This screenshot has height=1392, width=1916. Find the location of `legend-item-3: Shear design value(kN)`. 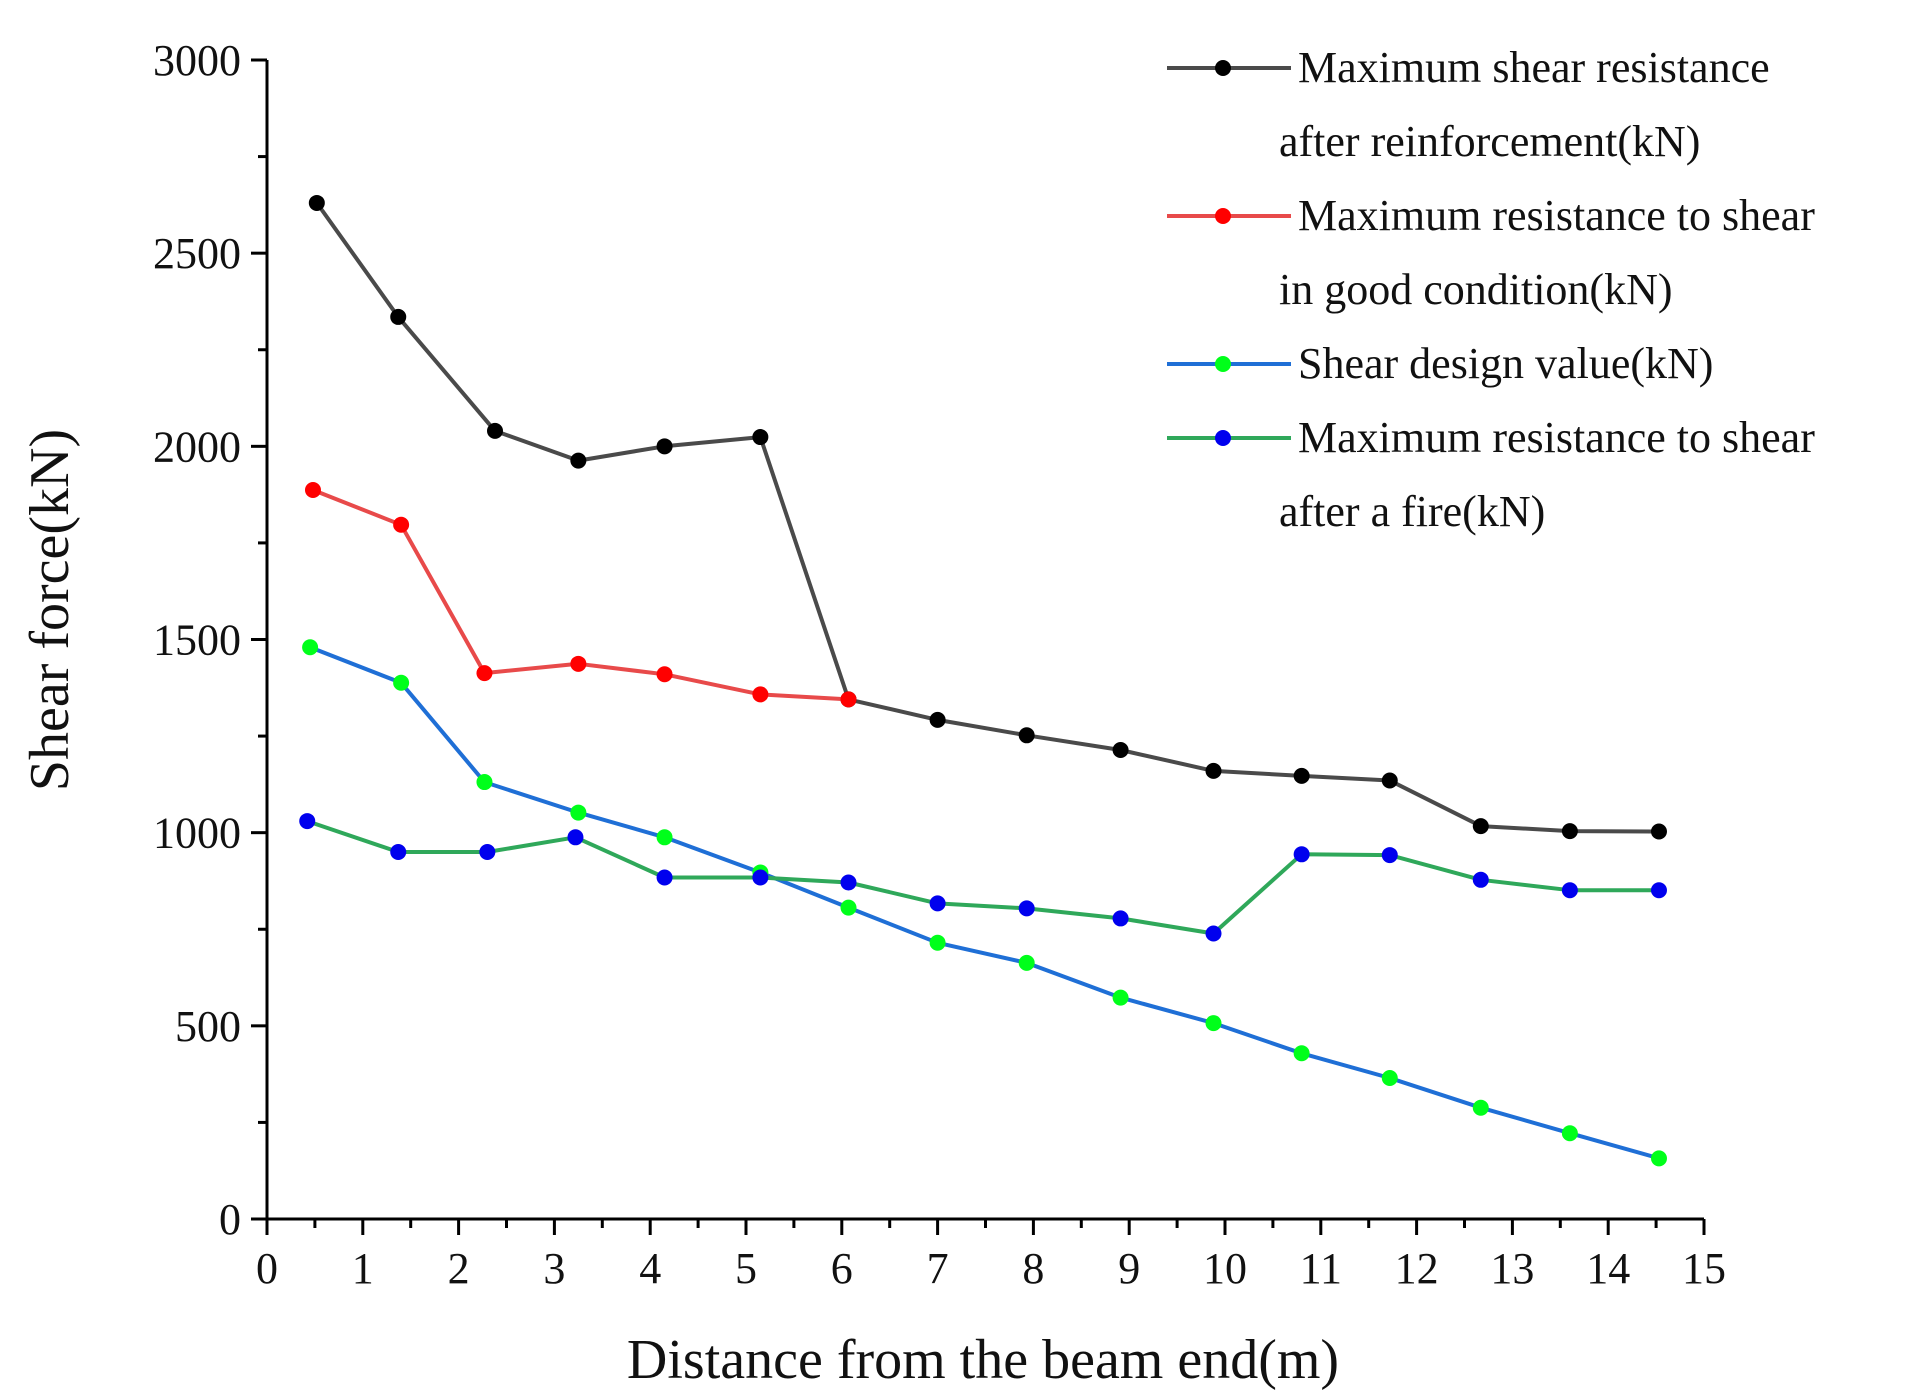

legend-item-3: Shear design value(kN) is located at coordinates (1440, 363).